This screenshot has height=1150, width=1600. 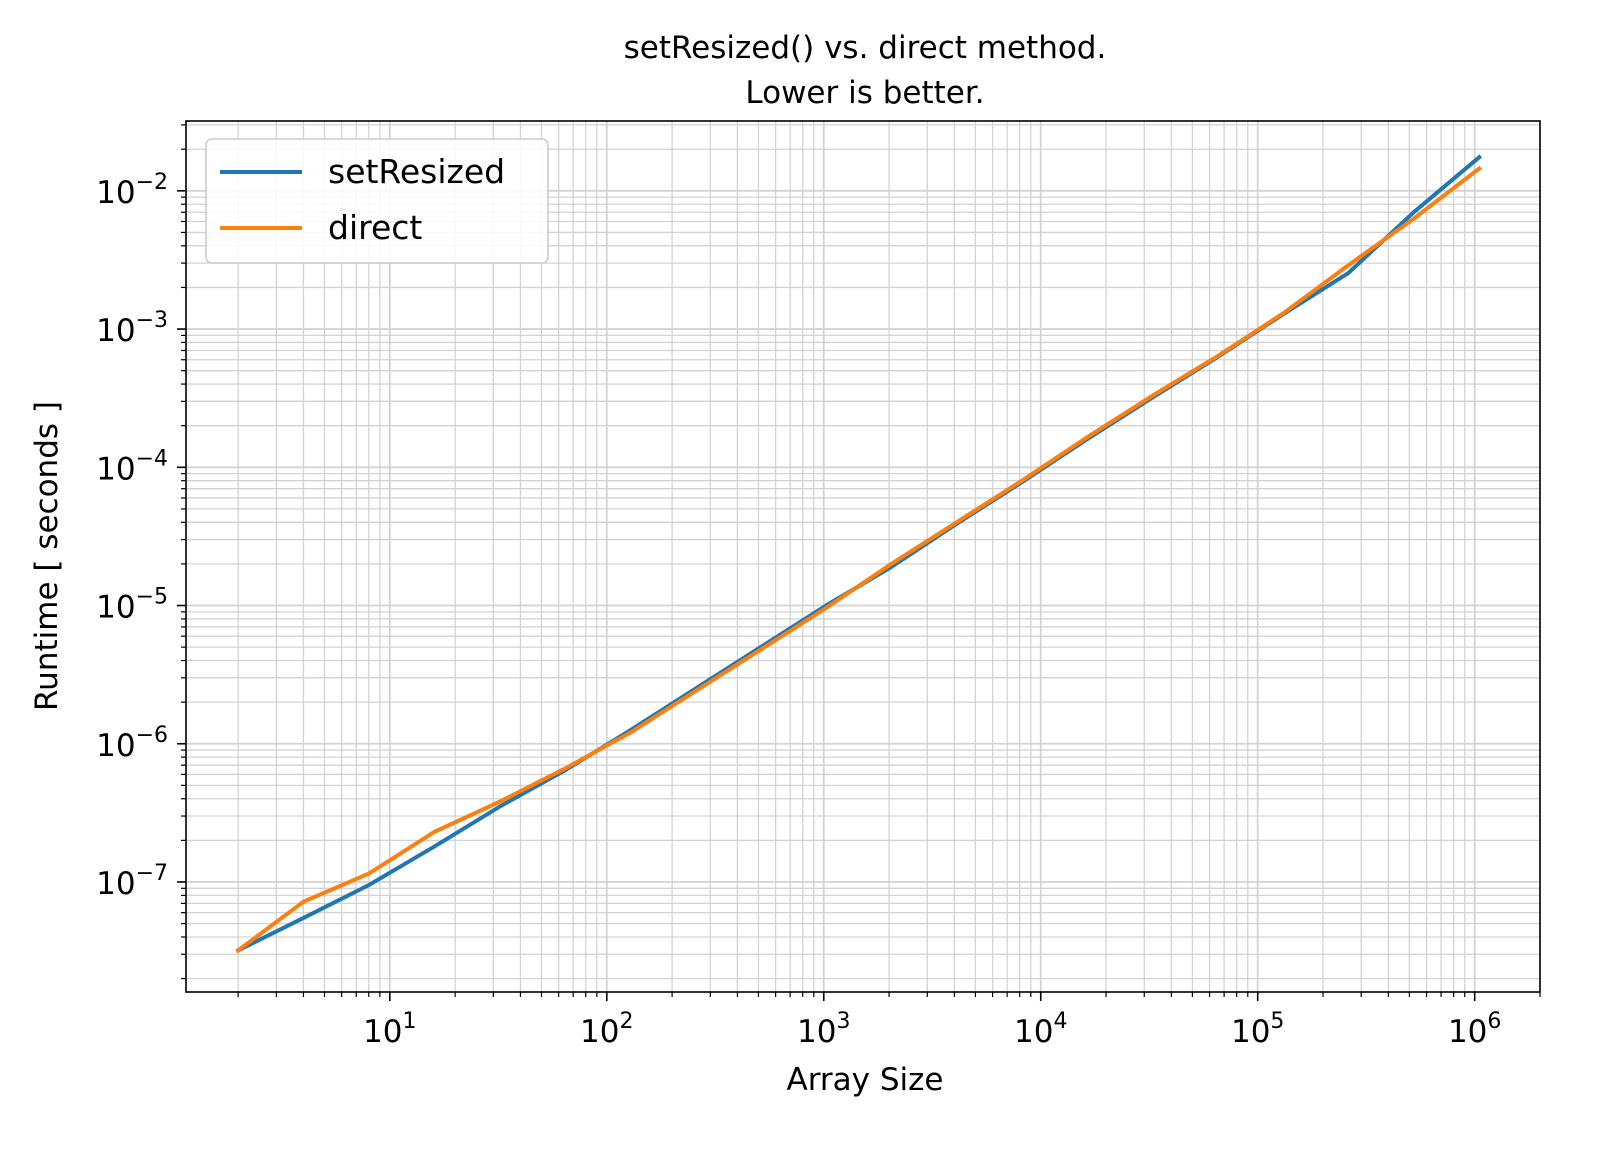 What do you see at coordinates (132, 605) in the screenshot?
I see `y-tick-label: 10⁻⁵` at bounding box center [132, 605].